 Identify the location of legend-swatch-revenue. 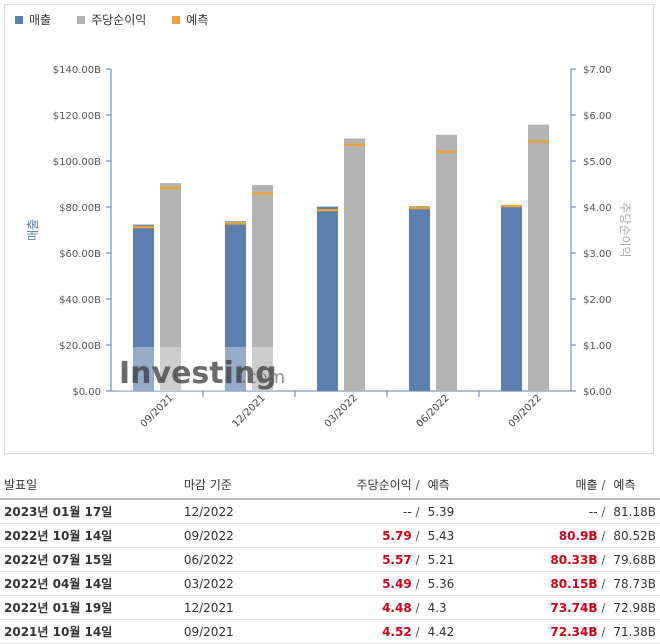
(19, 19).